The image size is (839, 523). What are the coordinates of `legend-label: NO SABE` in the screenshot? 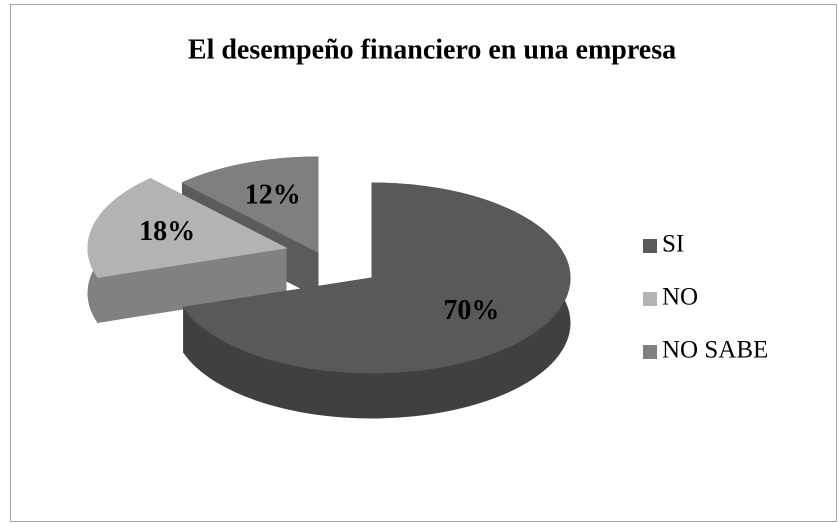 It's located at (715, 350).